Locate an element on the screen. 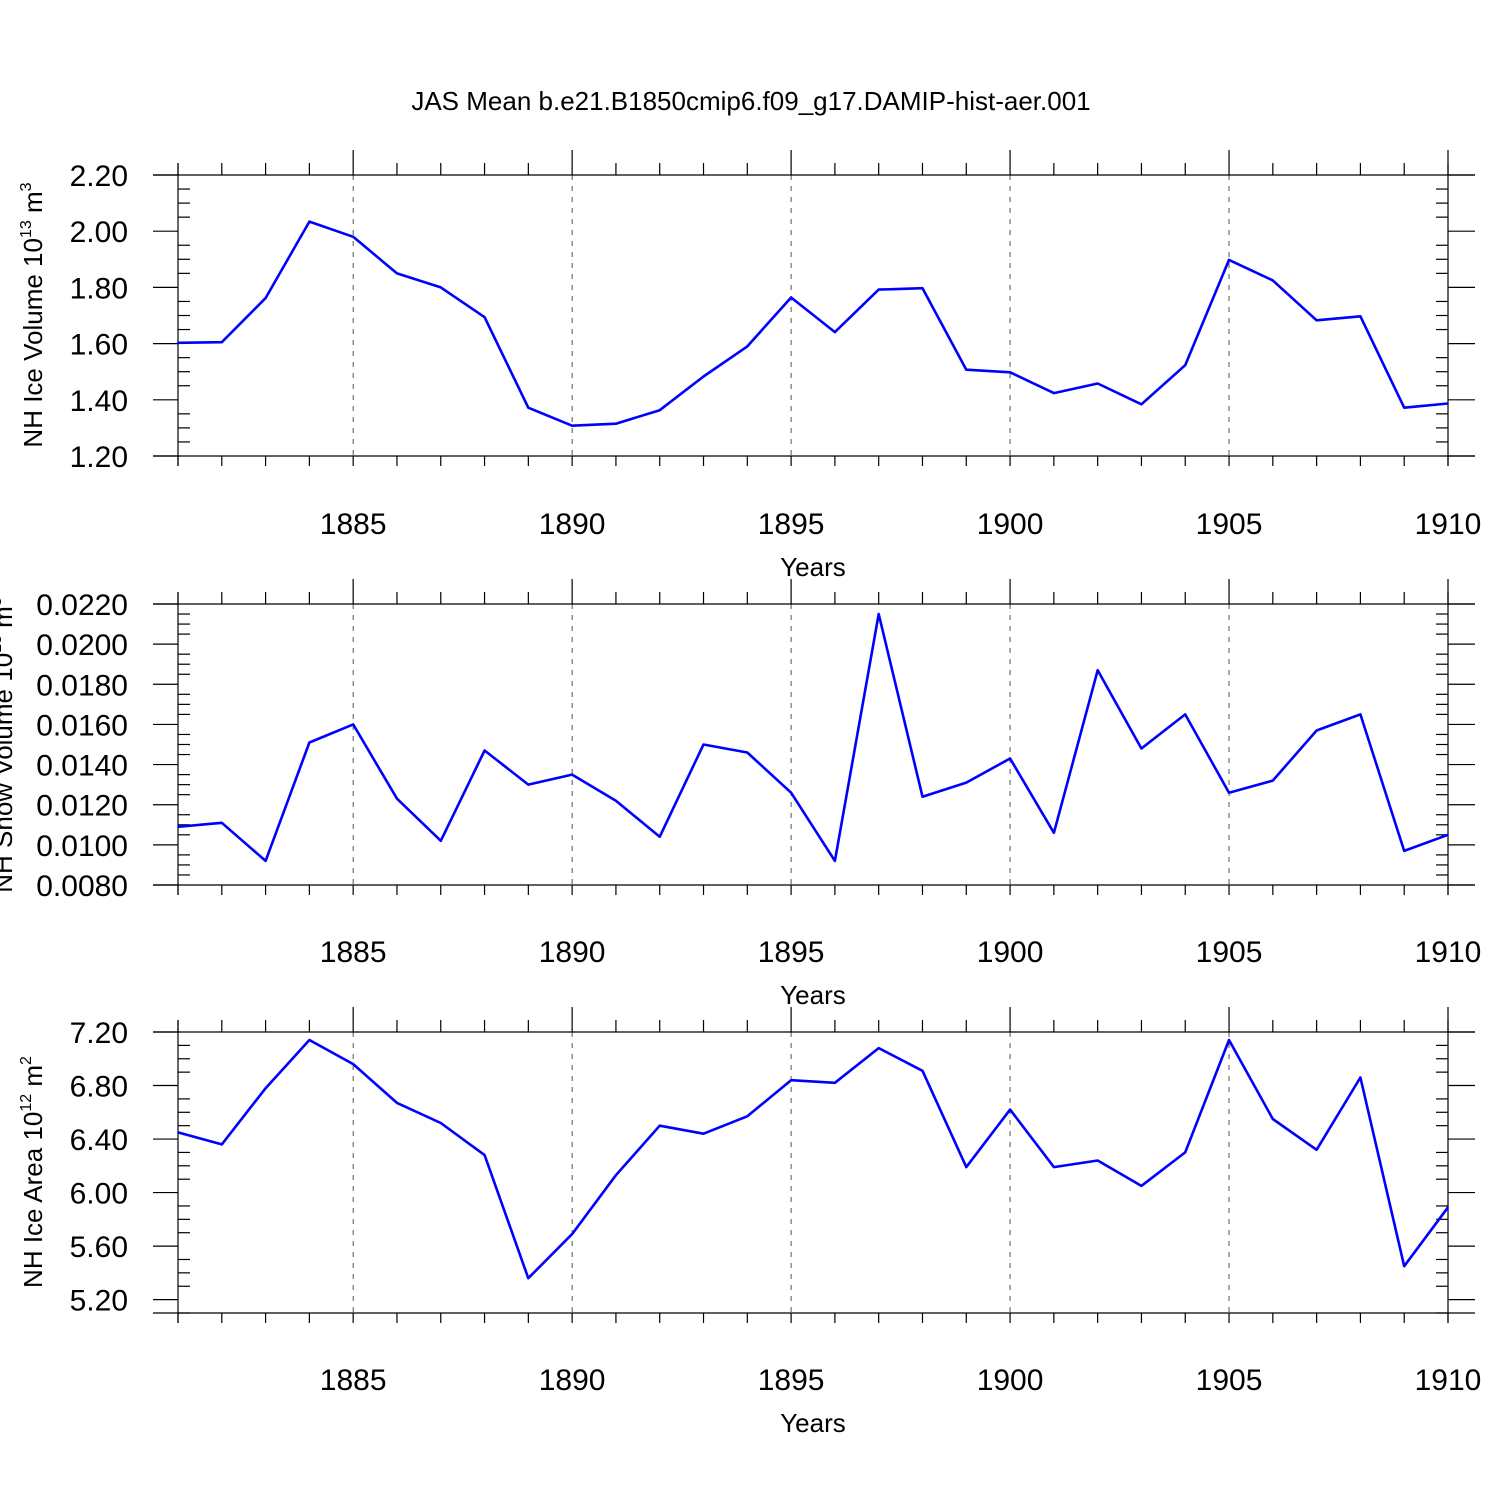 The width and height of the screenshot is (1500, 1500). y-tick-label: 0.0160 is located at coordinates (82, 725).